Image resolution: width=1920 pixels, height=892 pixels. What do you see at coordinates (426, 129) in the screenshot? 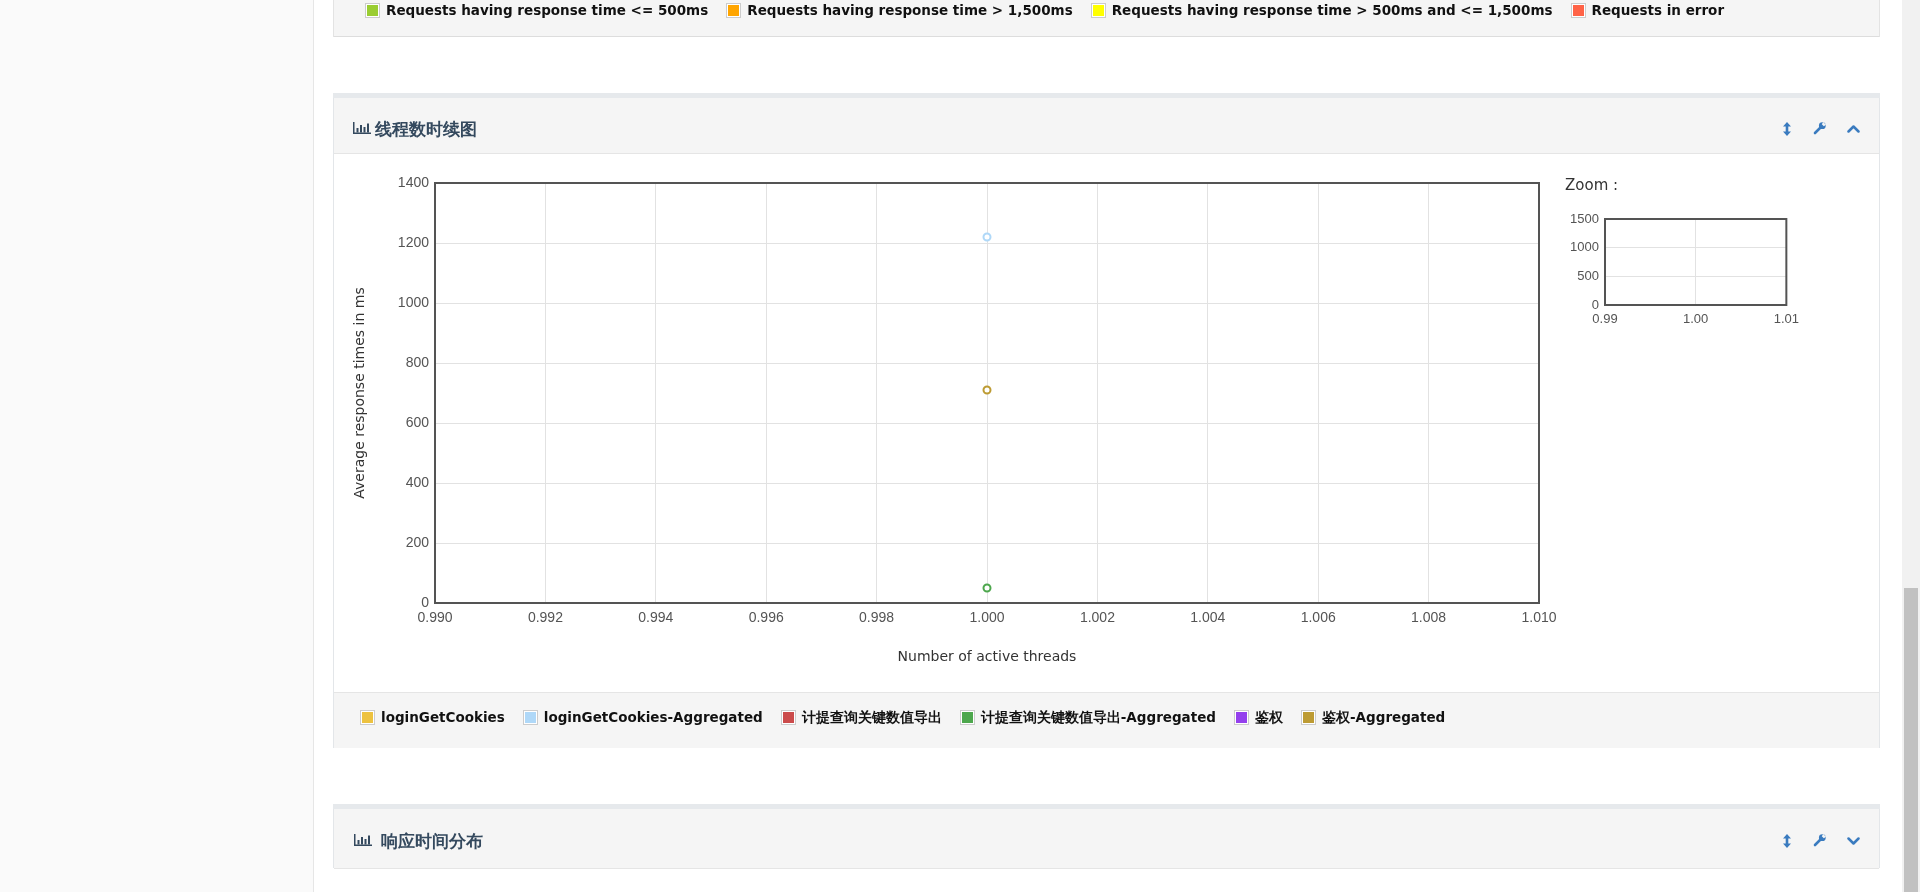
I see `chart-title: 线程数时续图` at bounding box center [426, 129].